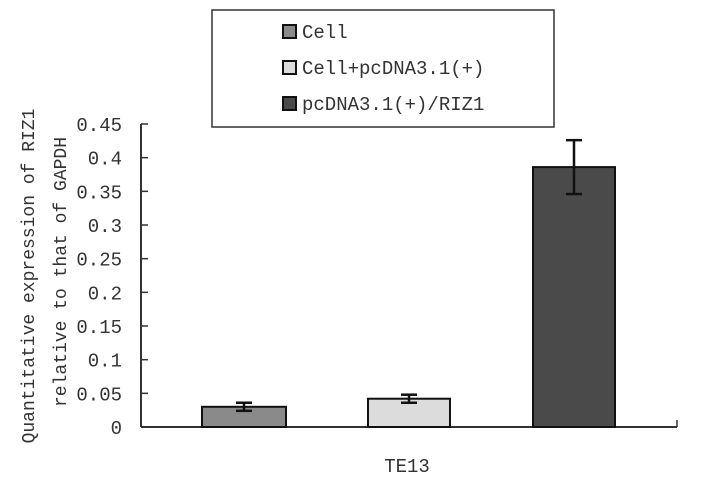 The width and height of the screenshot is (708, 482). I want to click on legend-swatch-cell-pcdna, so click(289, 67).